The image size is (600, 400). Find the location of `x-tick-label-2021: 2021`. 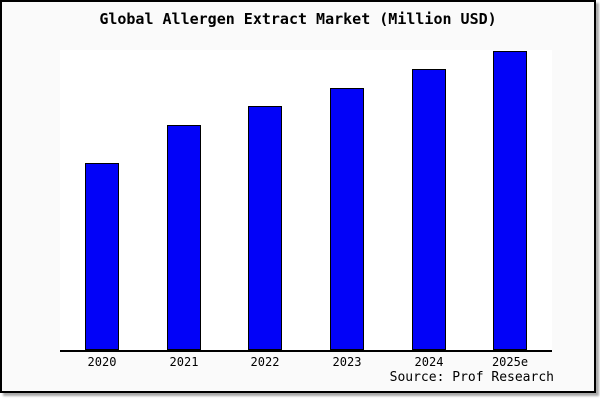

x-tick-label-2021: 2021 is located at coordinates (184, 362).